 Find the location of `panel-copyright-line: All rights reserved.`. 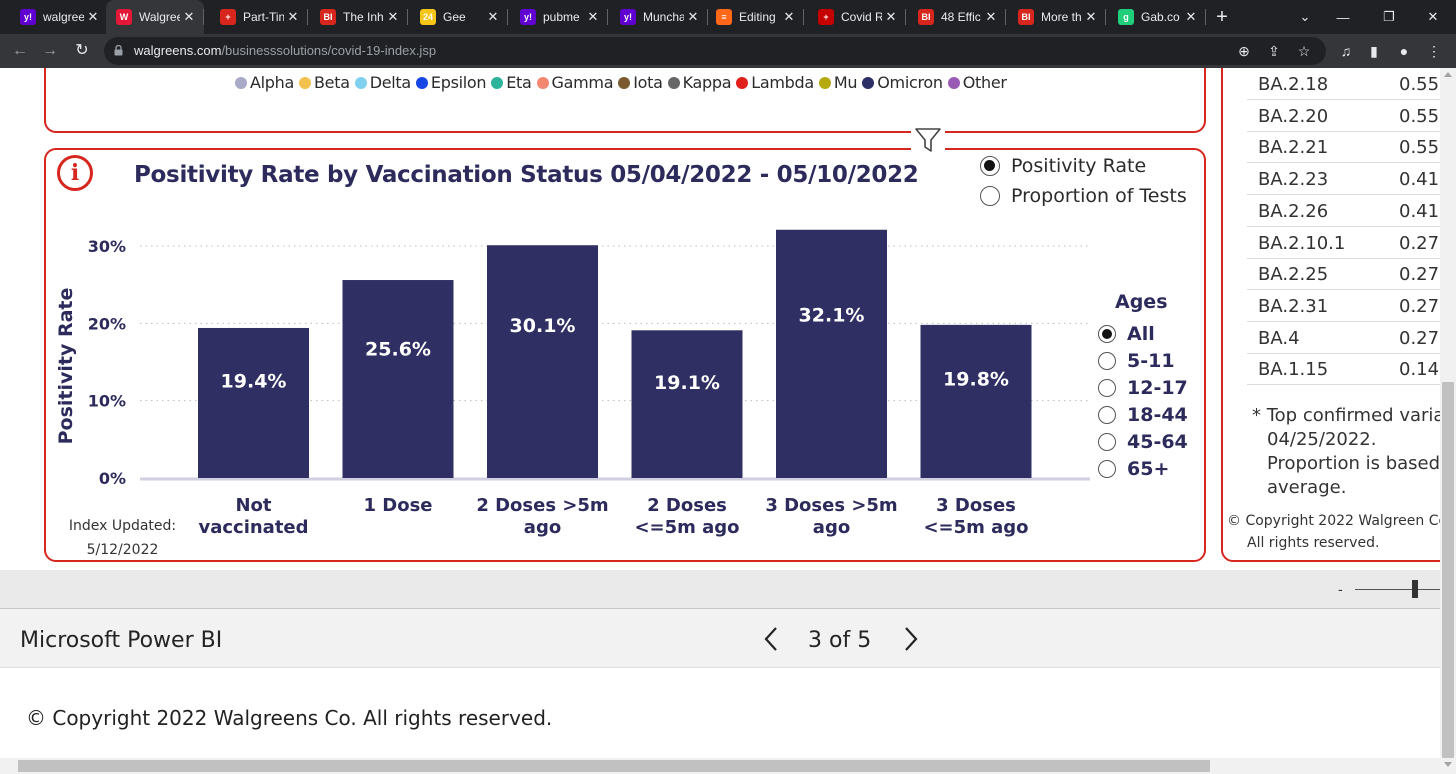

panel-copyright-line: All rights reserved. is located at coordinates (1313, 543).